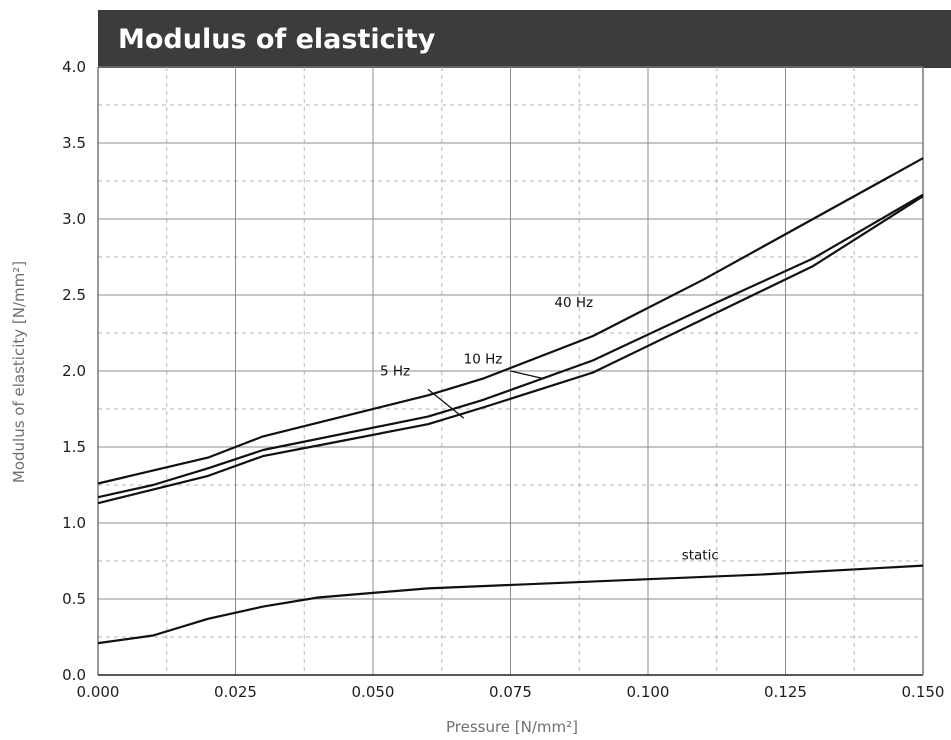  Describe the element at coordinates (74, 675) in the screenshot. I see `y-tick-label: 0.0` at that location.